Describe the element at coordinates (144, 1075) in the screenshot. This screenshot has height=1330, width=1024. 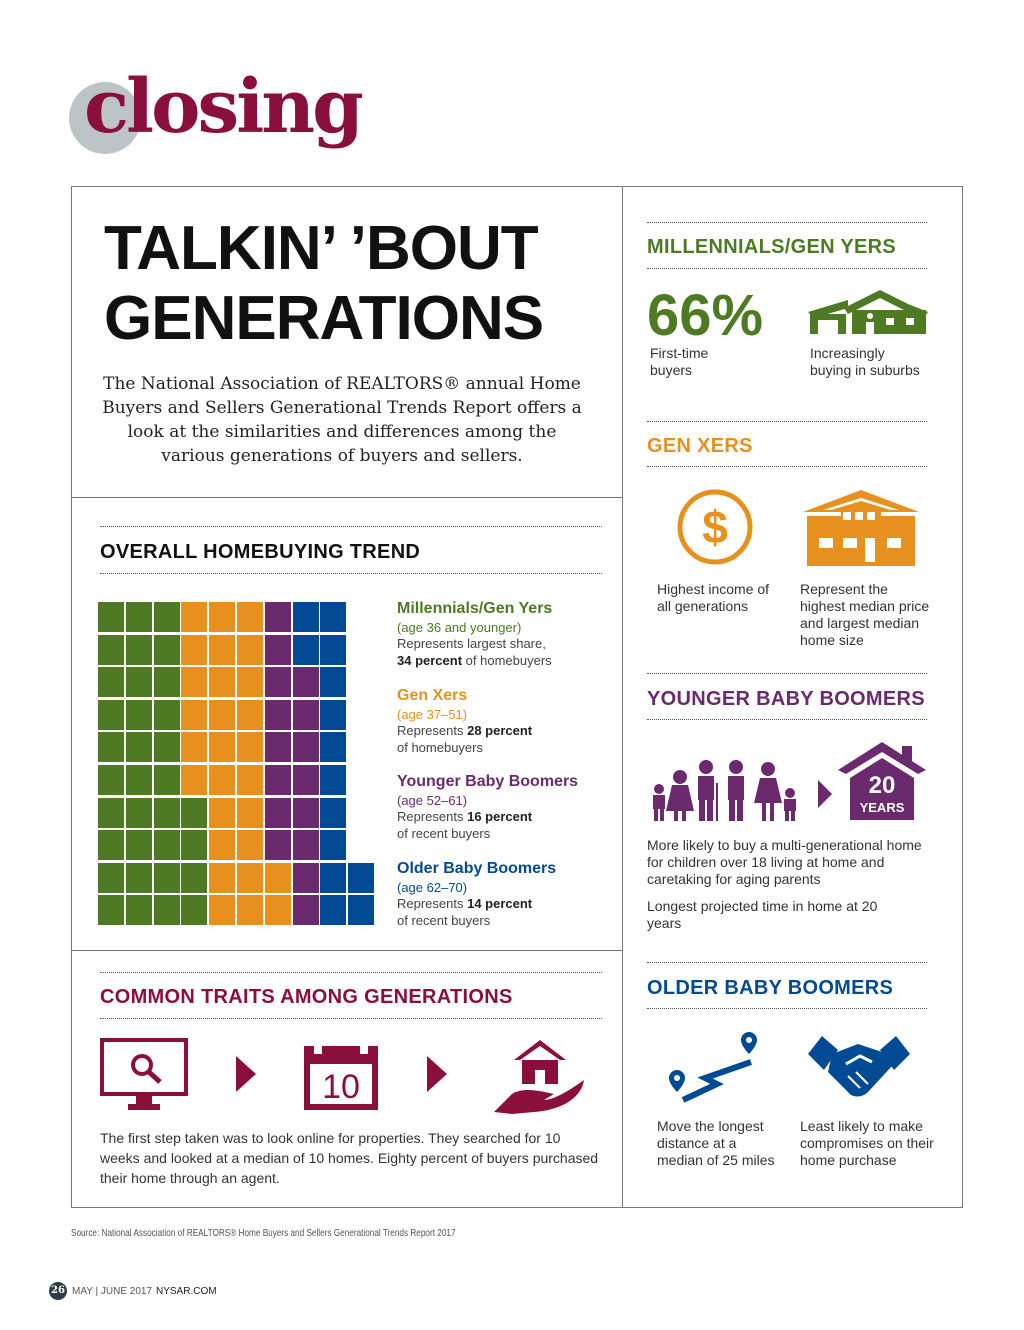
I see `computer-search-icon` at that location.